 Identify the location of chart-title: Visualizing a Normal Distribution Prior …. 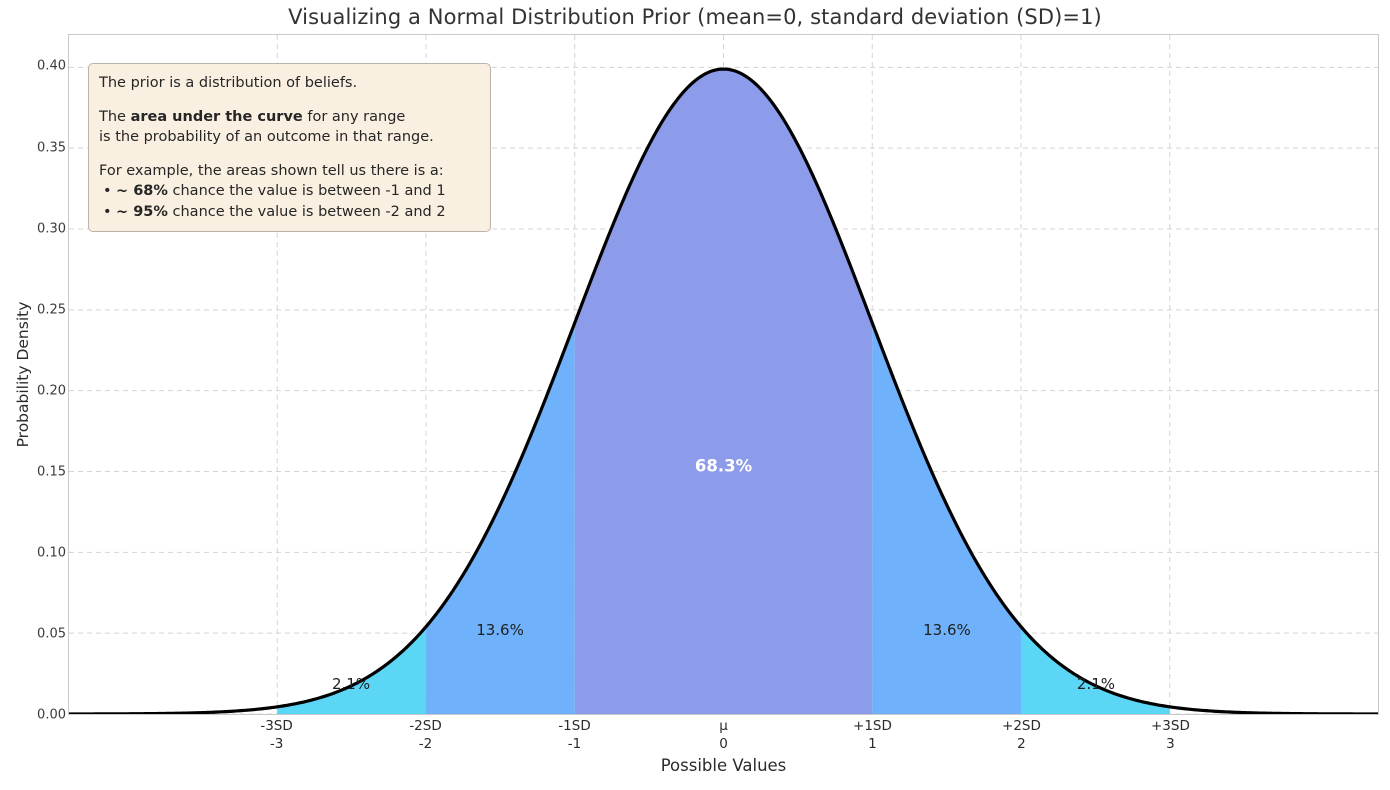
(695, 17).